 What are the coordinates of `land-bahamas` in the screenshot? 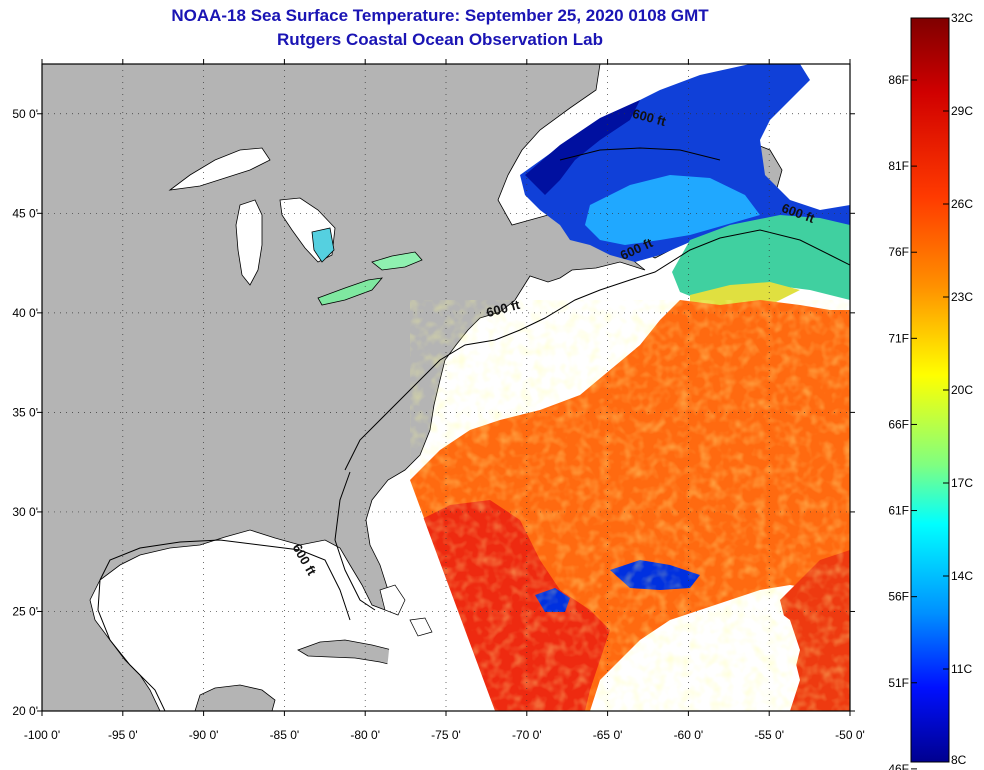 It's located at (406, 610).